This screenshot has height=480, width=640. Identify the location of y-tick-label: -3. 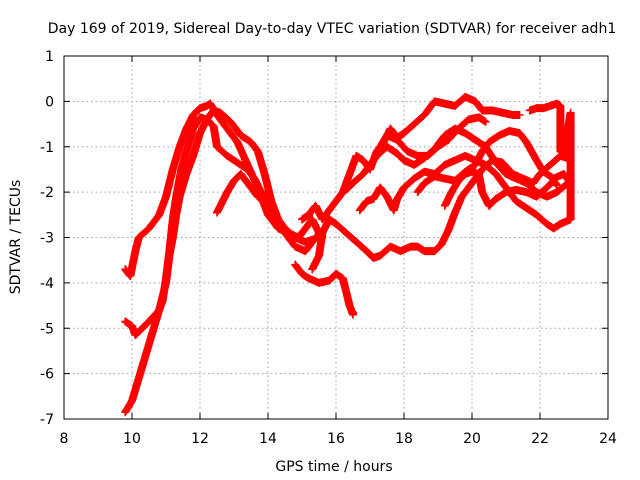
(47, 239).